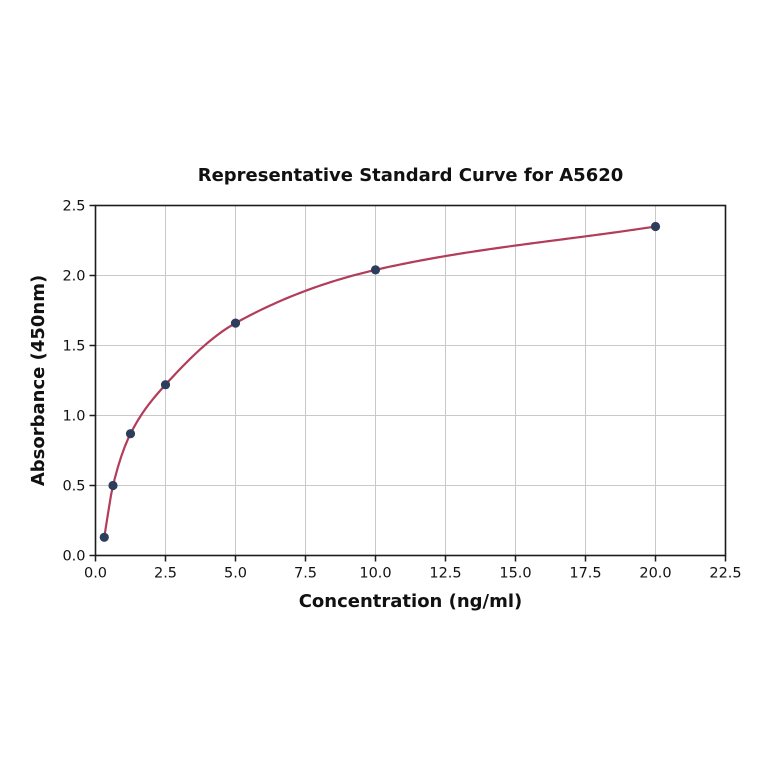  I want to click on x-tick-label: 12.5, so click(445, 574).